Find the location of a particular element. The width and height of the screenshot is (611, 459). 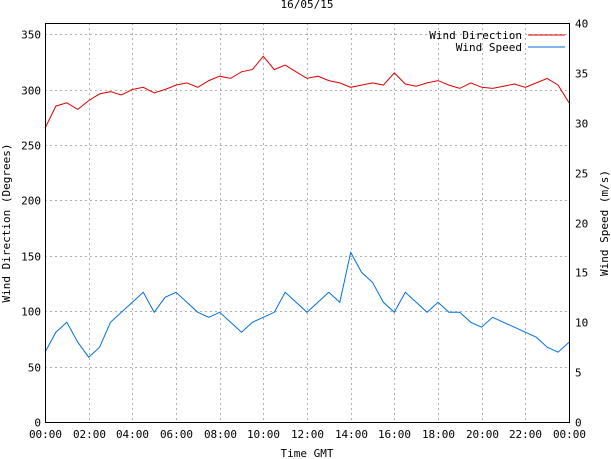

right-tick-label: 5 is located at coordinates (578, 373).